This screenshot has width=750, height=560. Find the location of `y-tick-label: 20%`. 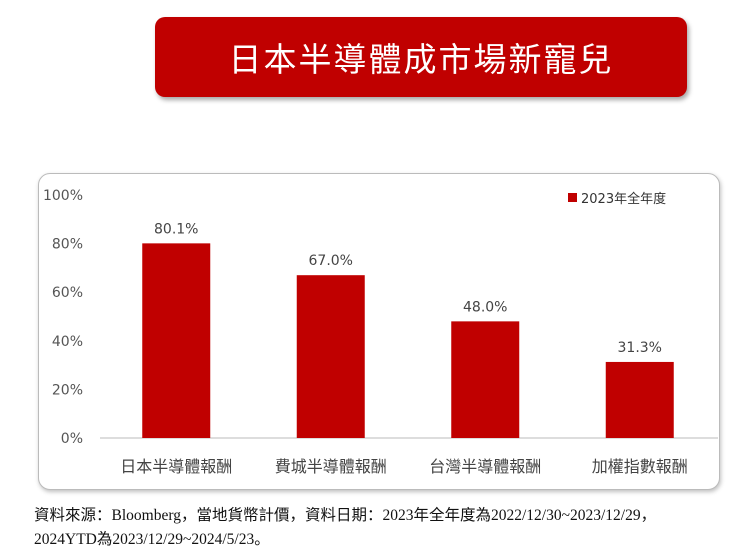

y-tick-label: 20% is located at coordinates (67, 390).